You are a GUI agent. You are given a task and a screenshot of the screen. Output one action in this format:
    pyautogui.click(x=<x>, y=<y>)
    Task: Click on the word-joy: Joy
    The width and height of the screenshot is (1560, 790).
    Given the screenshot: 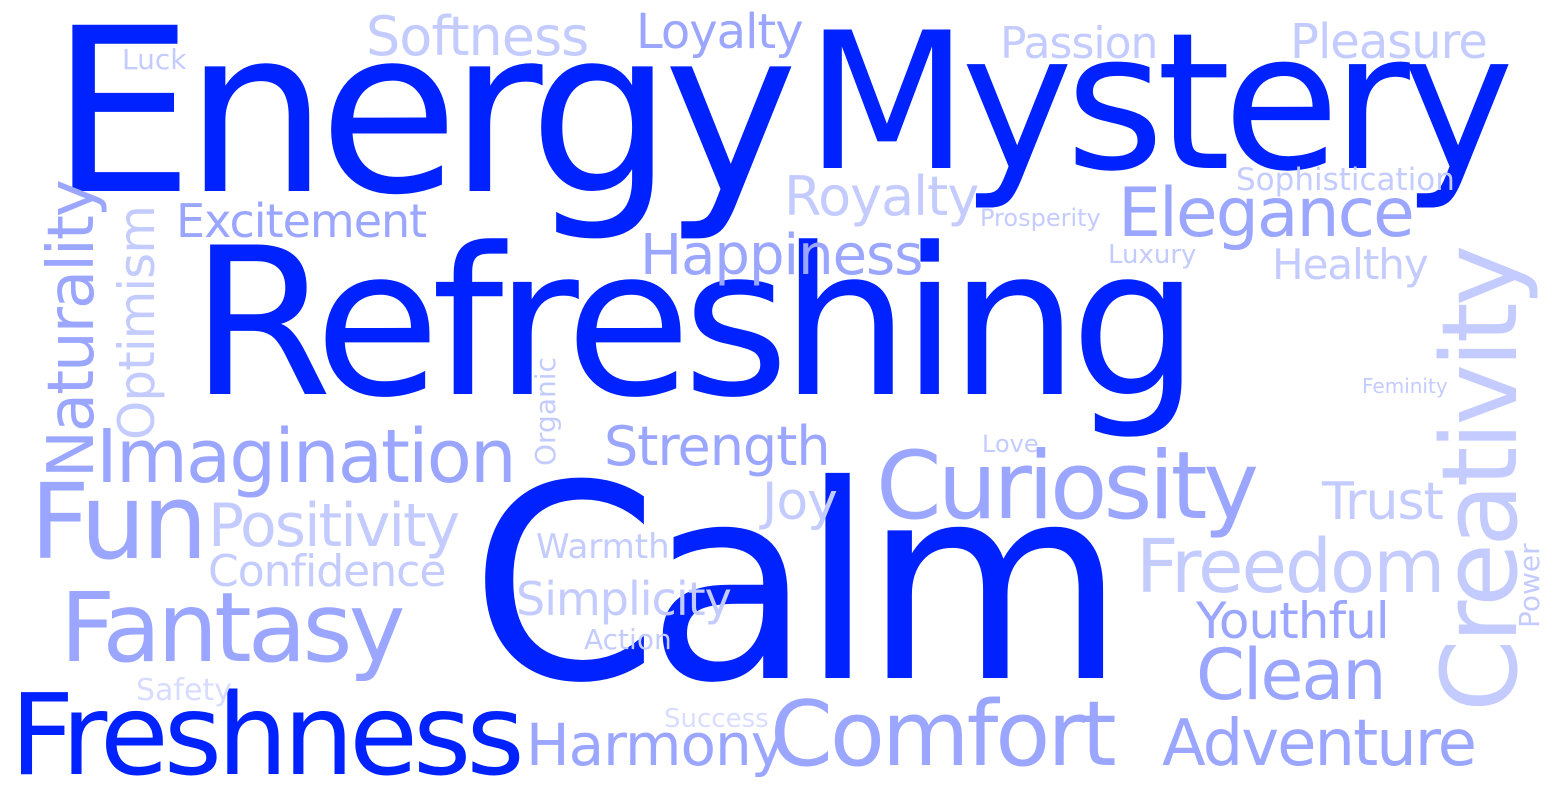 What is the action you would take?
    pyautogui.click(x=800, y=502)
    